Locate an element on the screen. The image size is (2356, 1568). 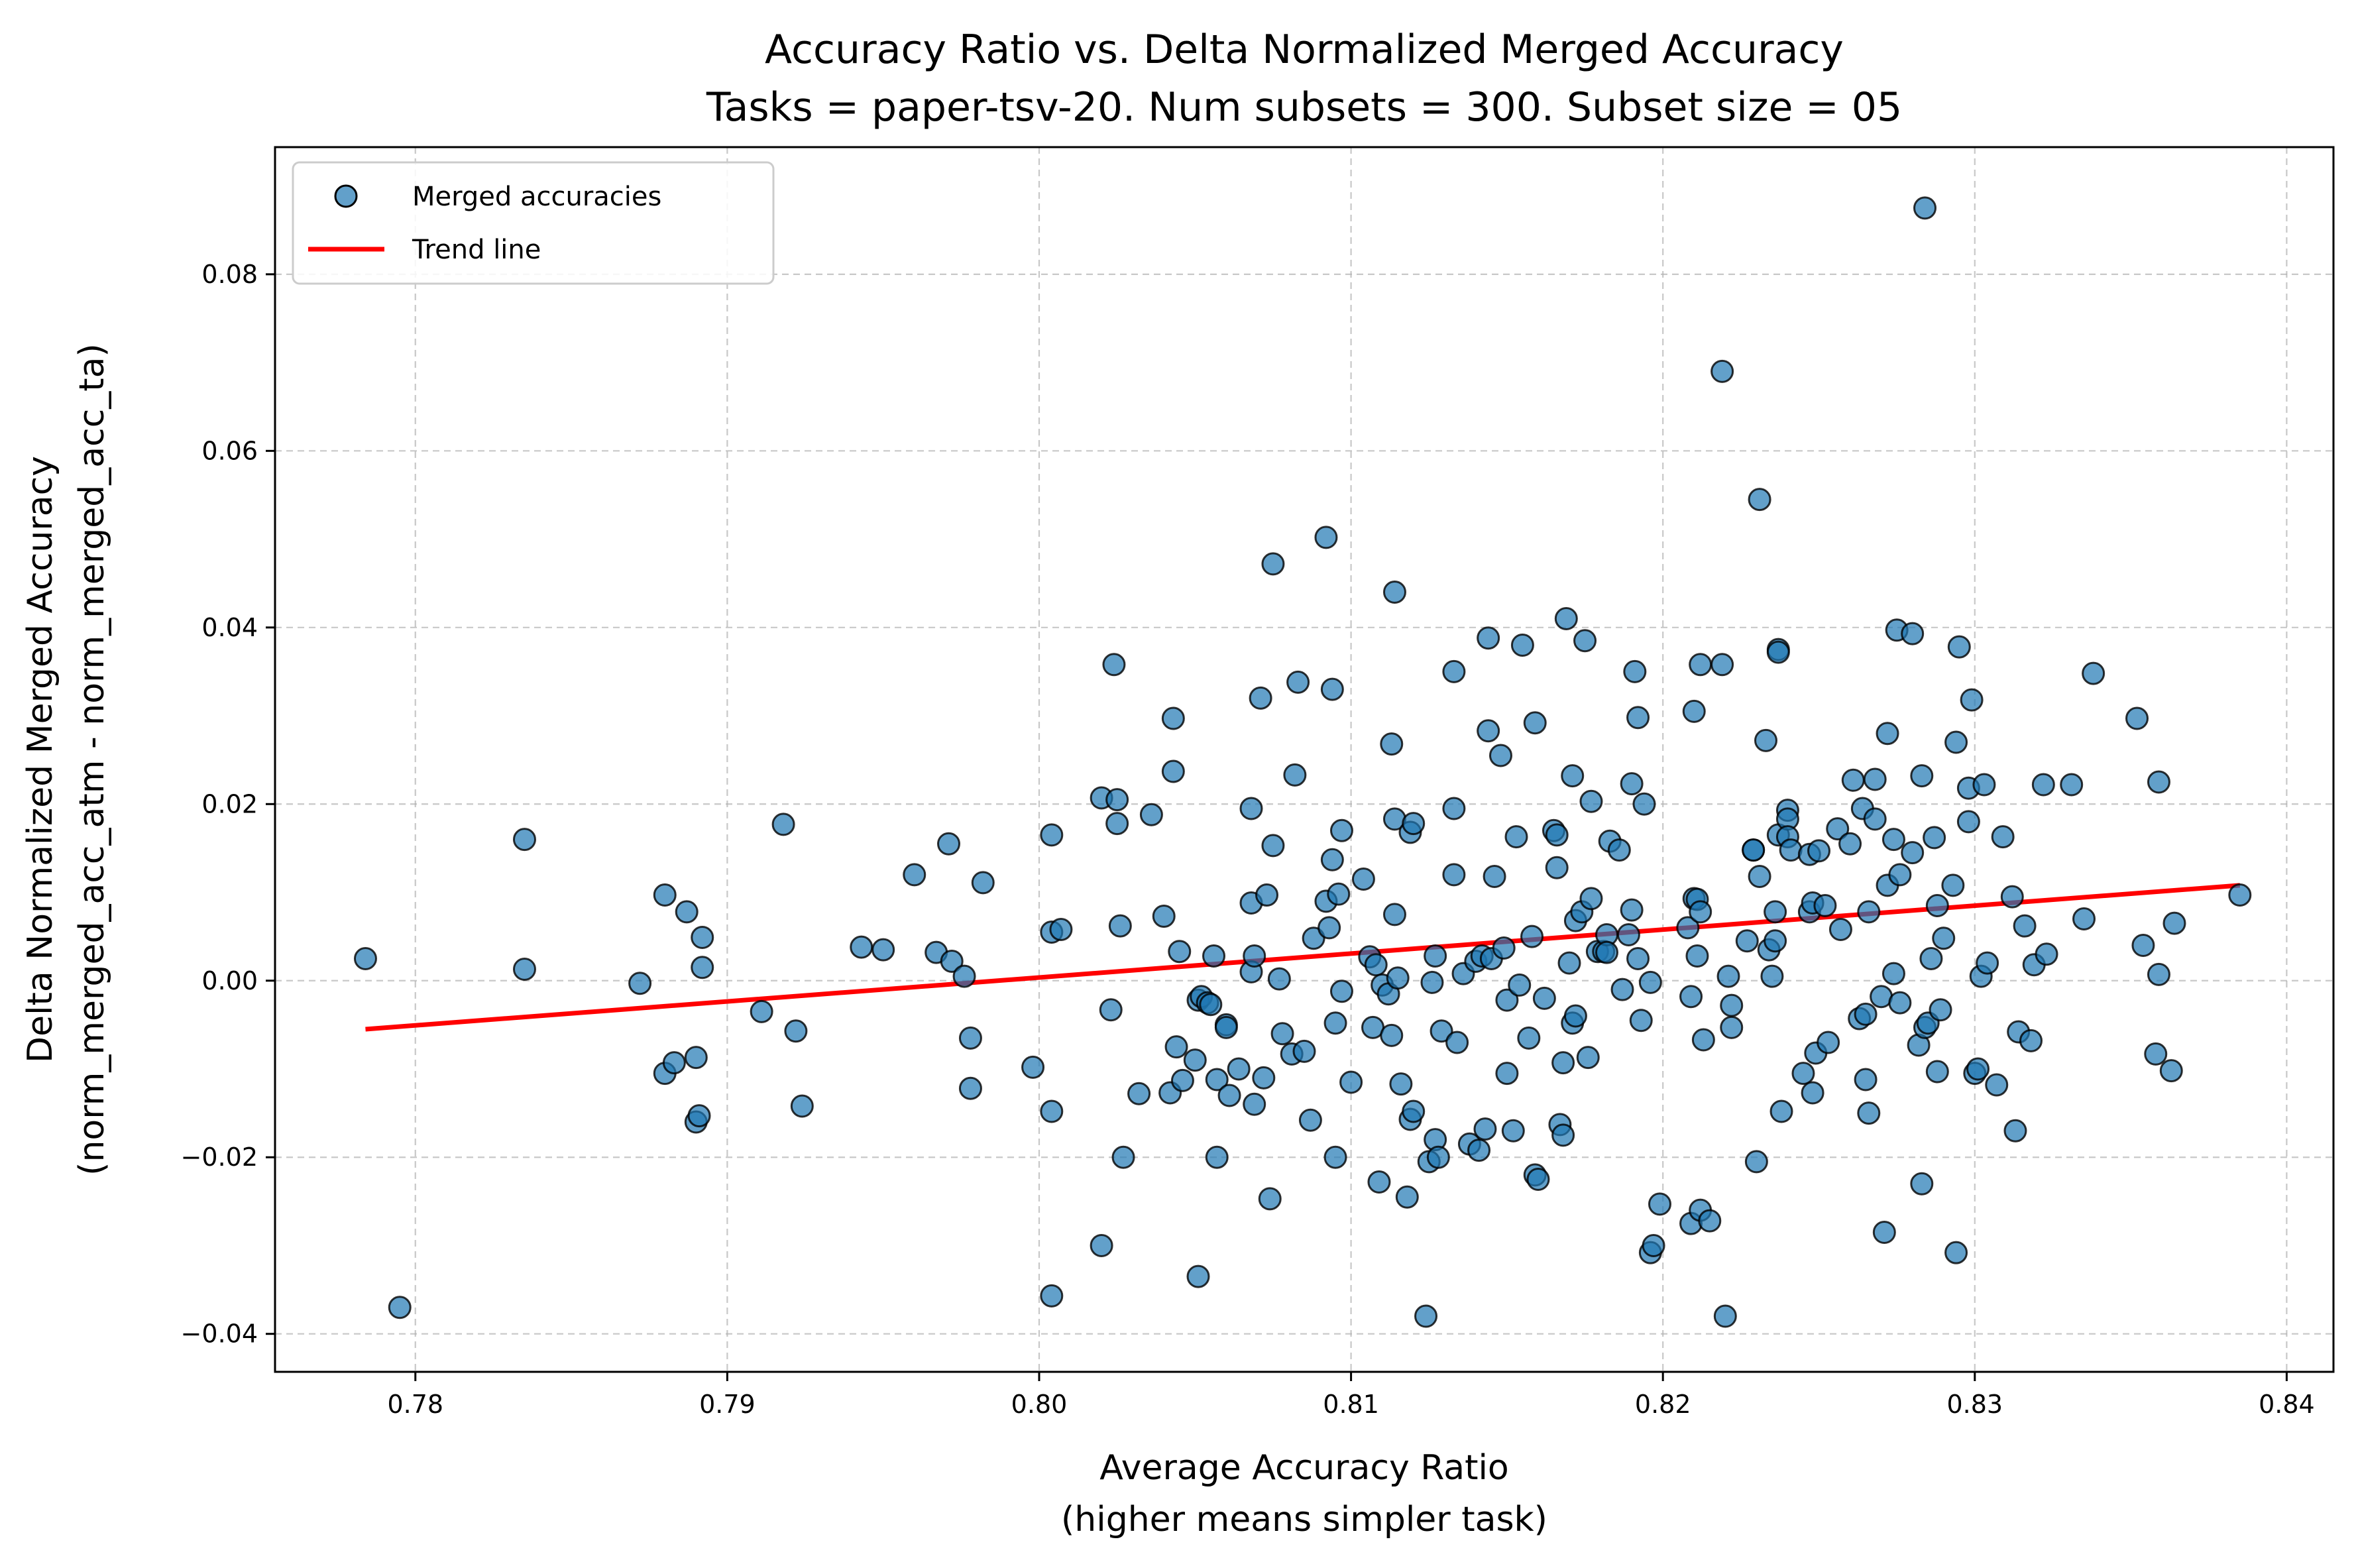
y-tick-label: 0.04 is located at coordinates (229, 627).